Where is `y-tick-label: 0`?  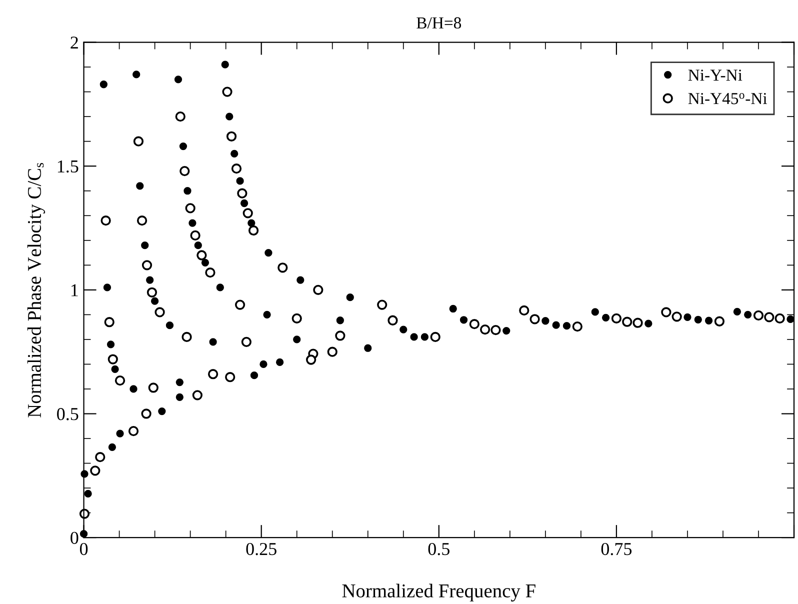 y-tick-label: 0 is located at coordinates (74, 538).